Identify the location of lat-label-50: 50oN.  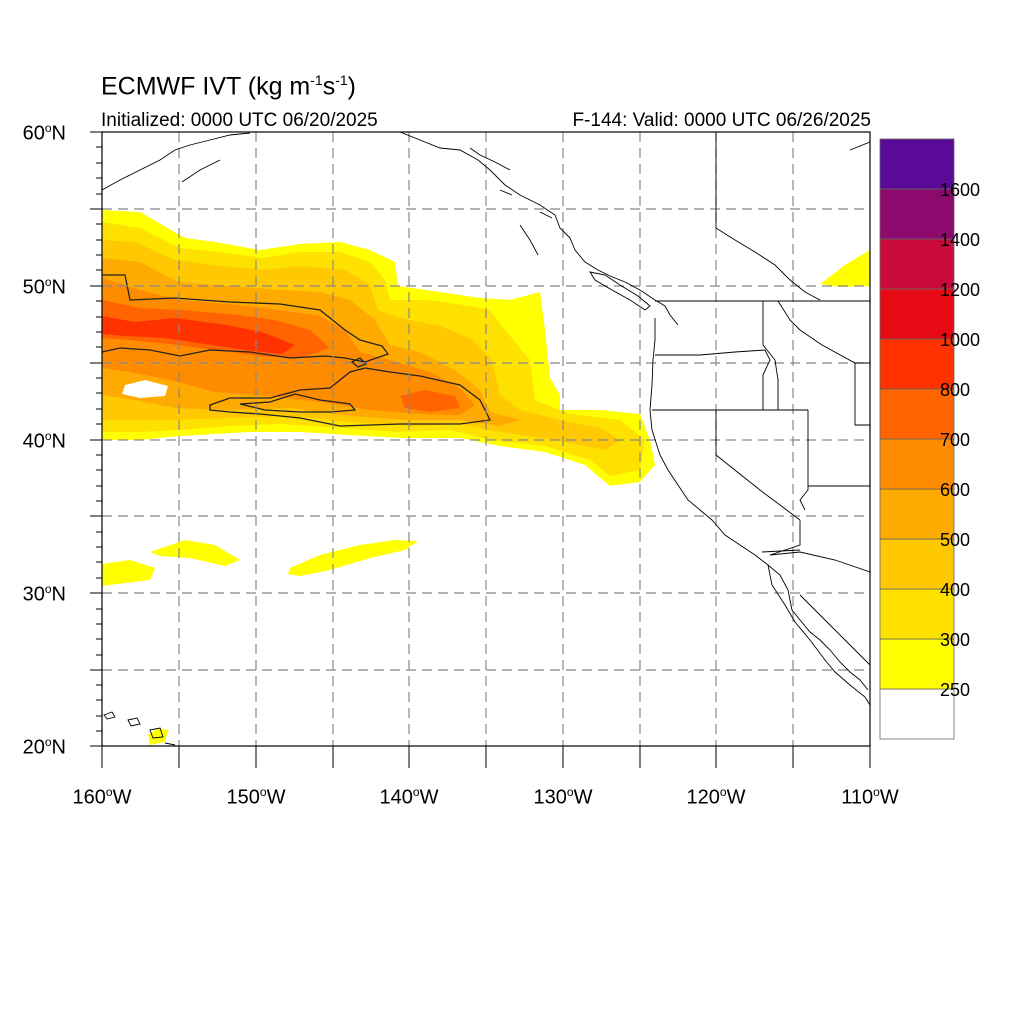
(44, 287).